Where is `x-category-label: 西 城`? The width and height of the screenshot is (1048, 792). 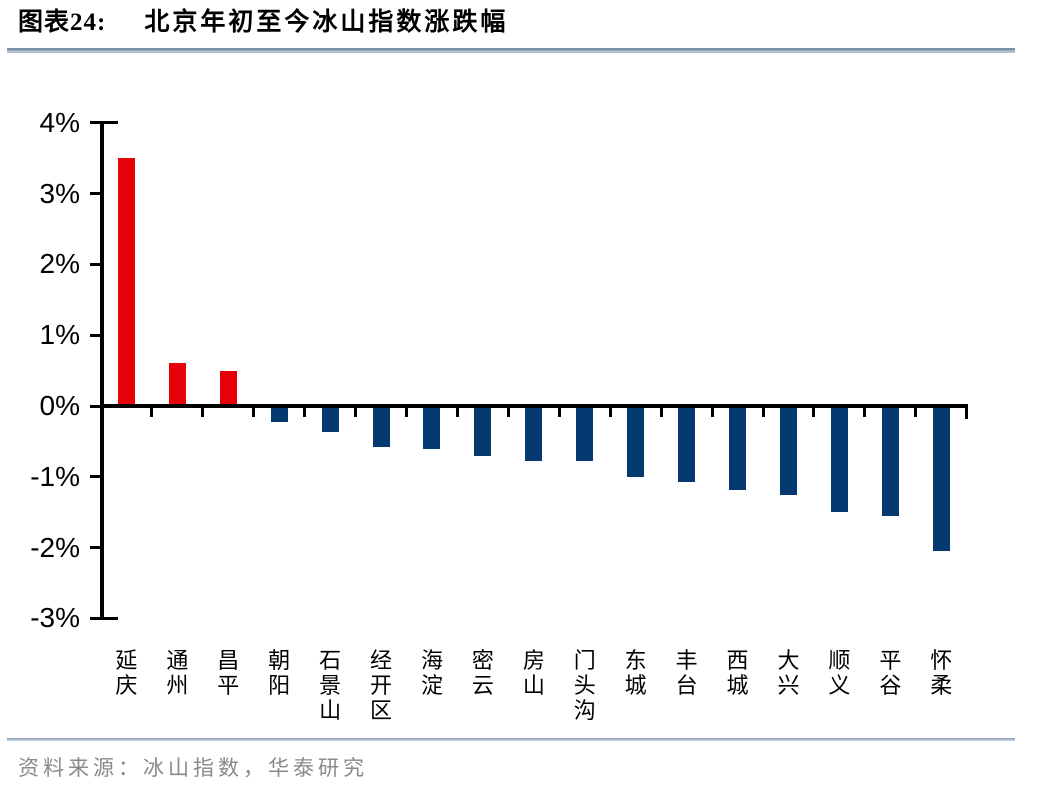
x-category-label: 西 城 is located at coordinates (737, 673).